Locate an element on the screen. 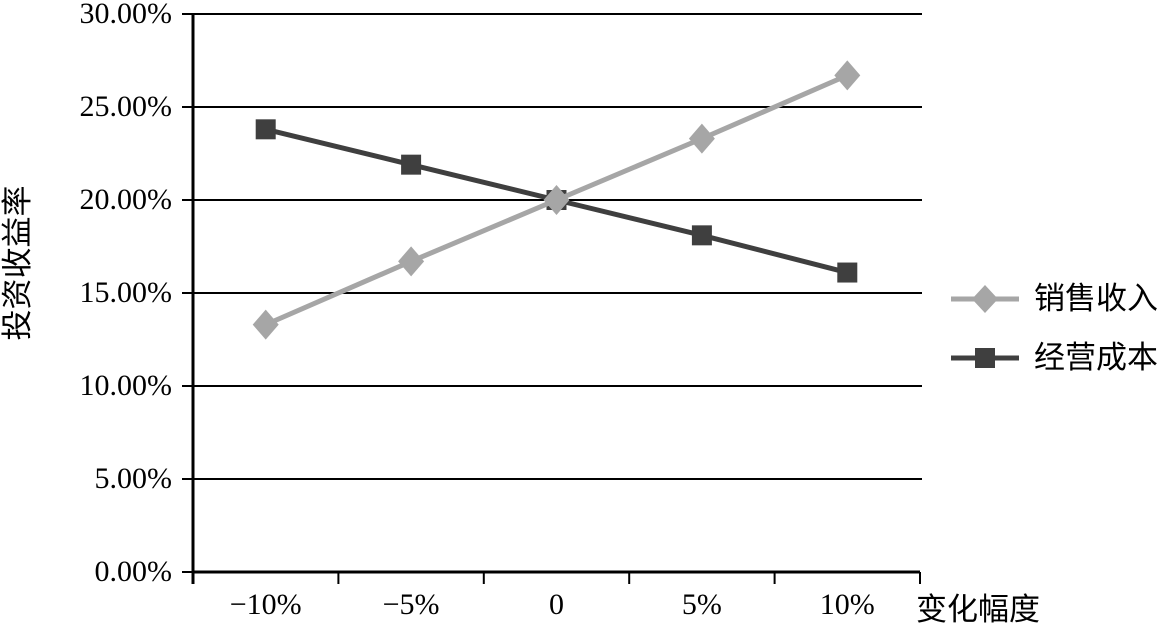 The width and height of the screenshot is (1159, 631). y-axis-tick-labels: 0.00% 5.00% 10.00% 15.00% 20.00% 25.00% 30.00% is located at coordinates (86, 315).